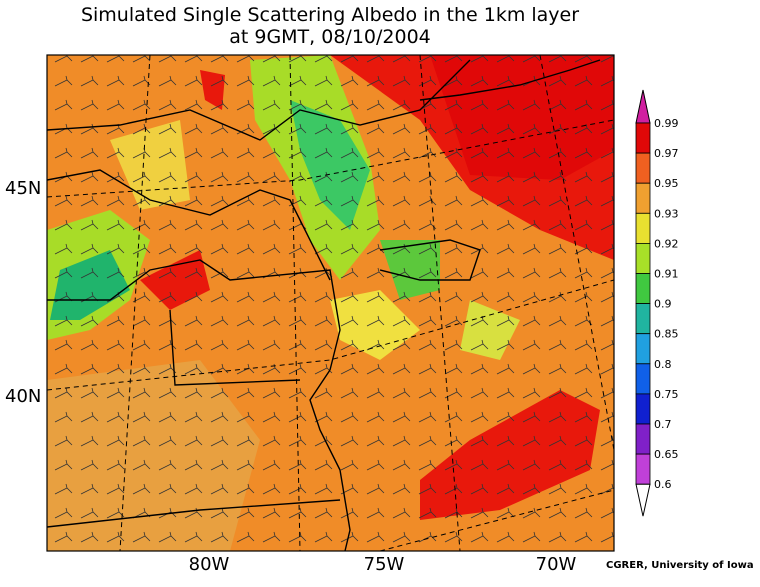  I want to click on colorbar-label: 0.91, so click(666, 274).